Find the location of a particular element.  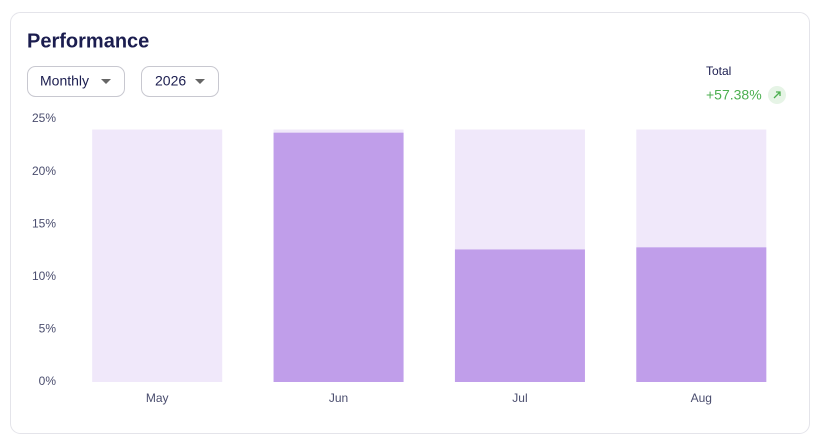

dropdown: Monthly is located at coordinates (76, 81).